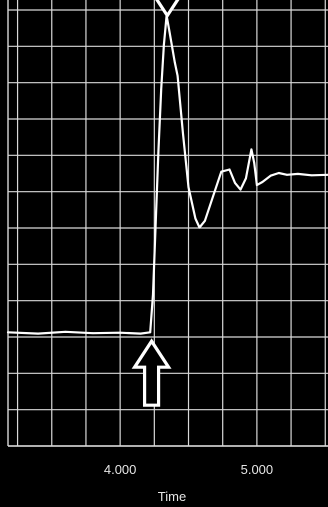 The image size is (328, 507). What do you see at coordinates (151, 372) in the screenshot?
I see `arrow-up-icon` at bounding box center [151, 372].